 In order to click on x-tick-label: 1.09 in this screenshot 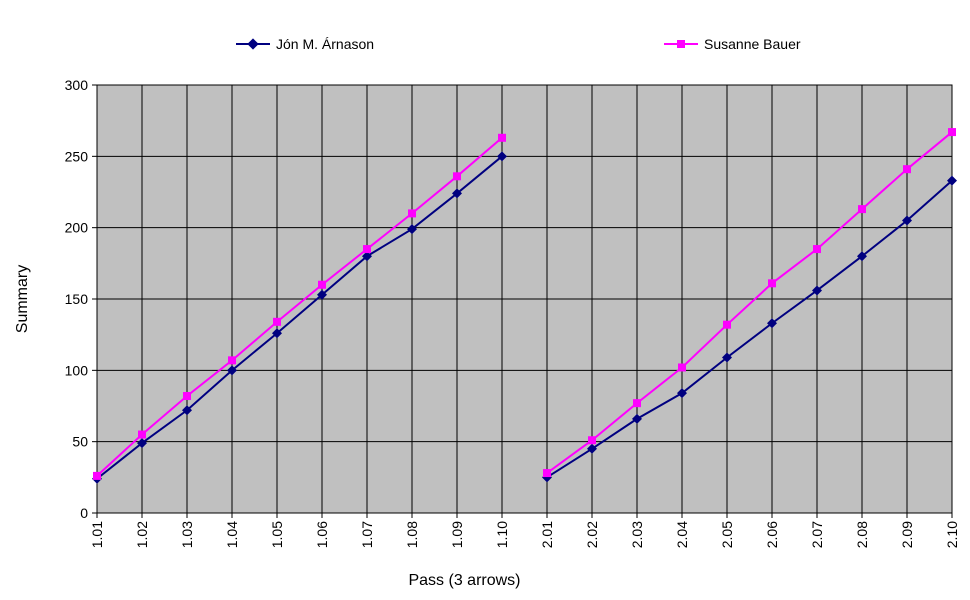, I will do `click(457, 534)`.